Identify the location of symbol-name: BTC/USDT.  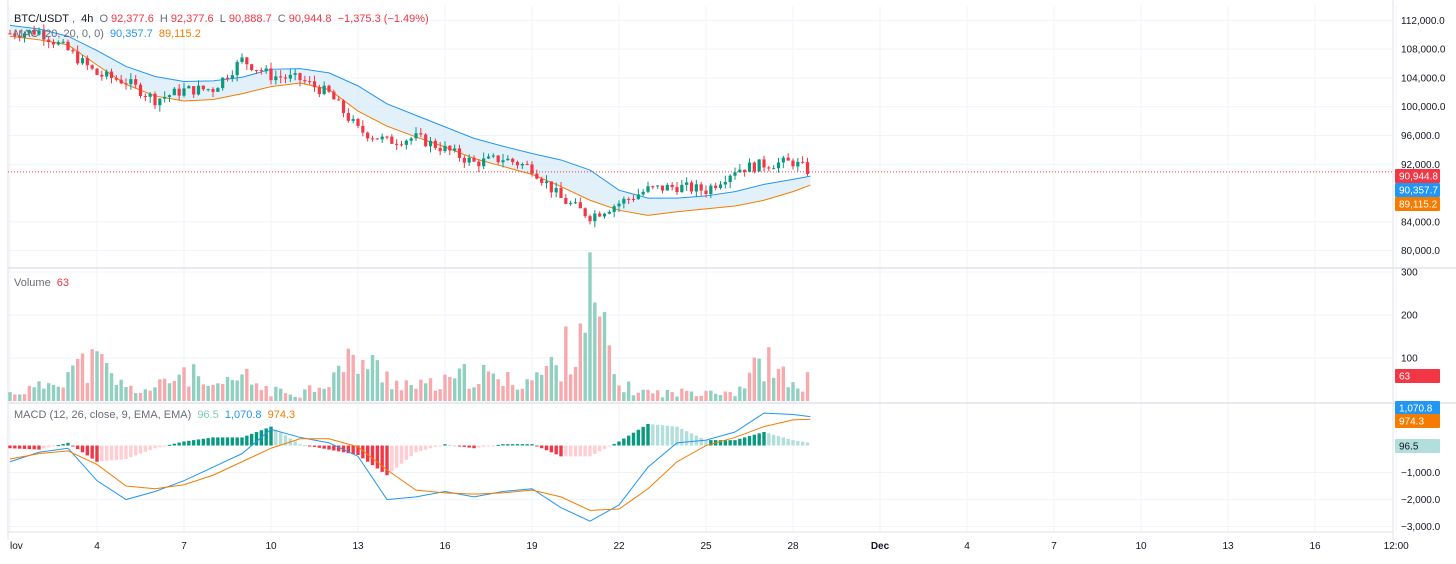
(41, 19).